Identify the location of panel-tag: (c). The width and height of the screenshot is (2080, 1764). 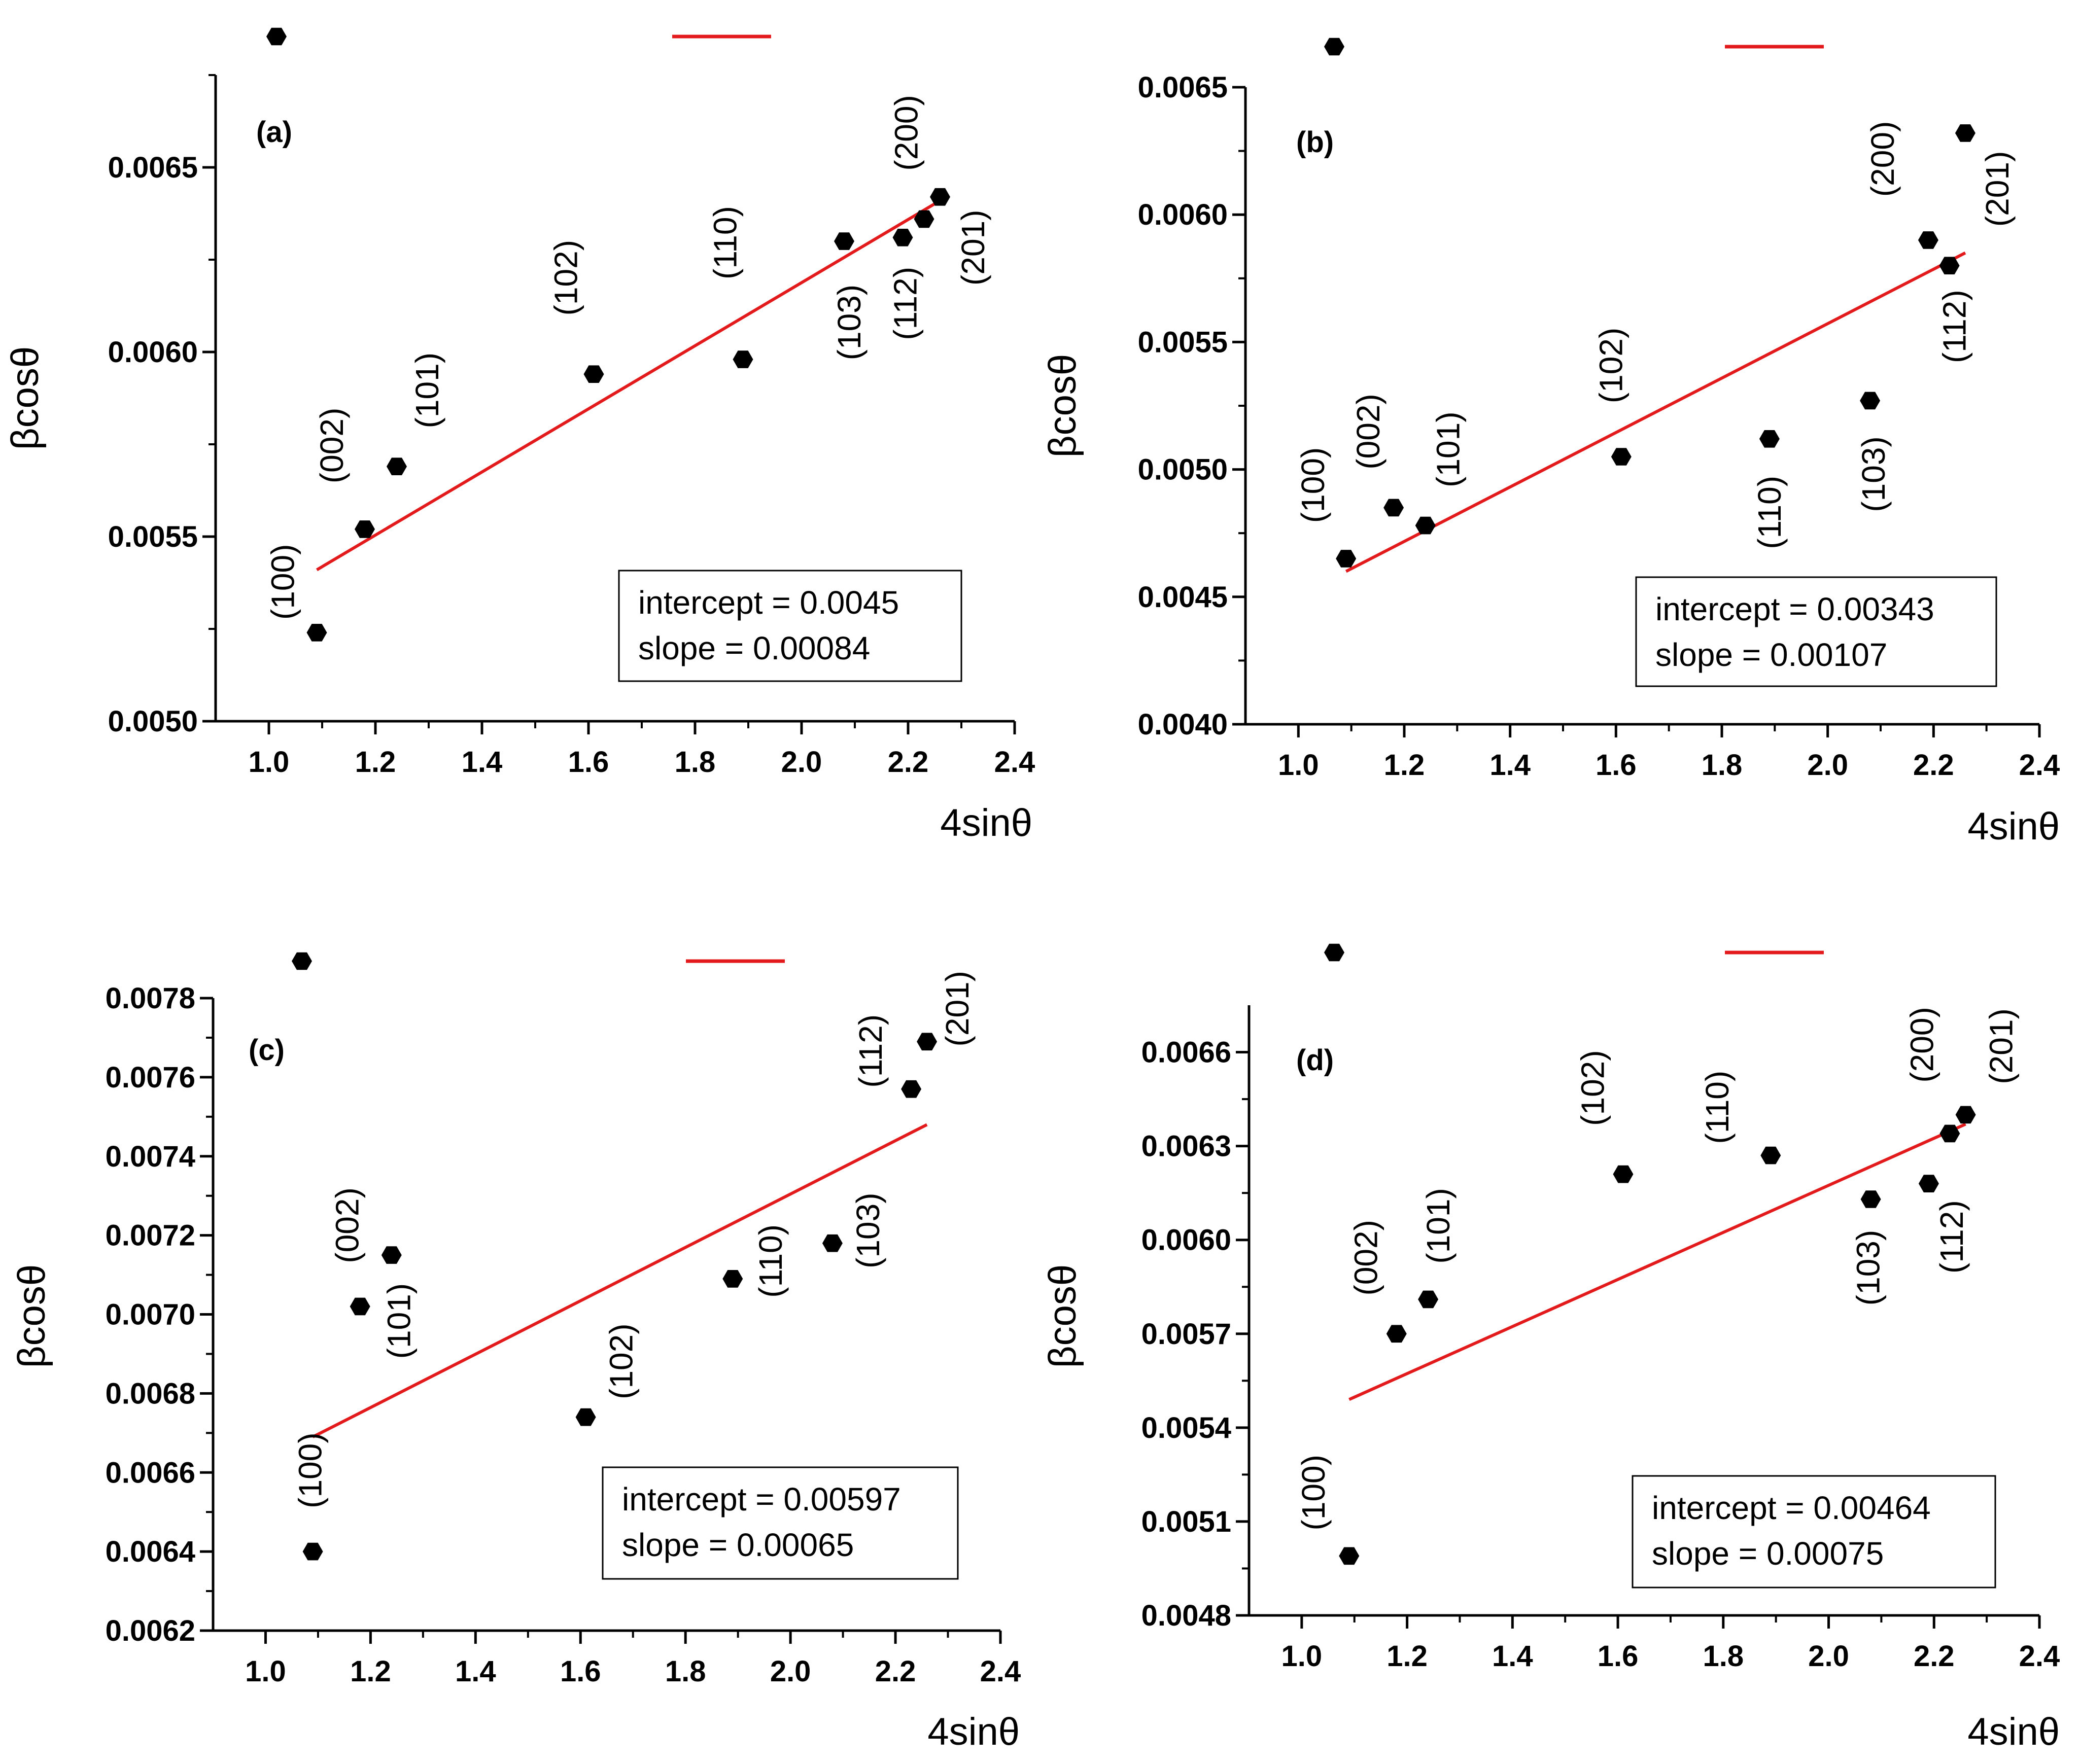
(267, 1051).